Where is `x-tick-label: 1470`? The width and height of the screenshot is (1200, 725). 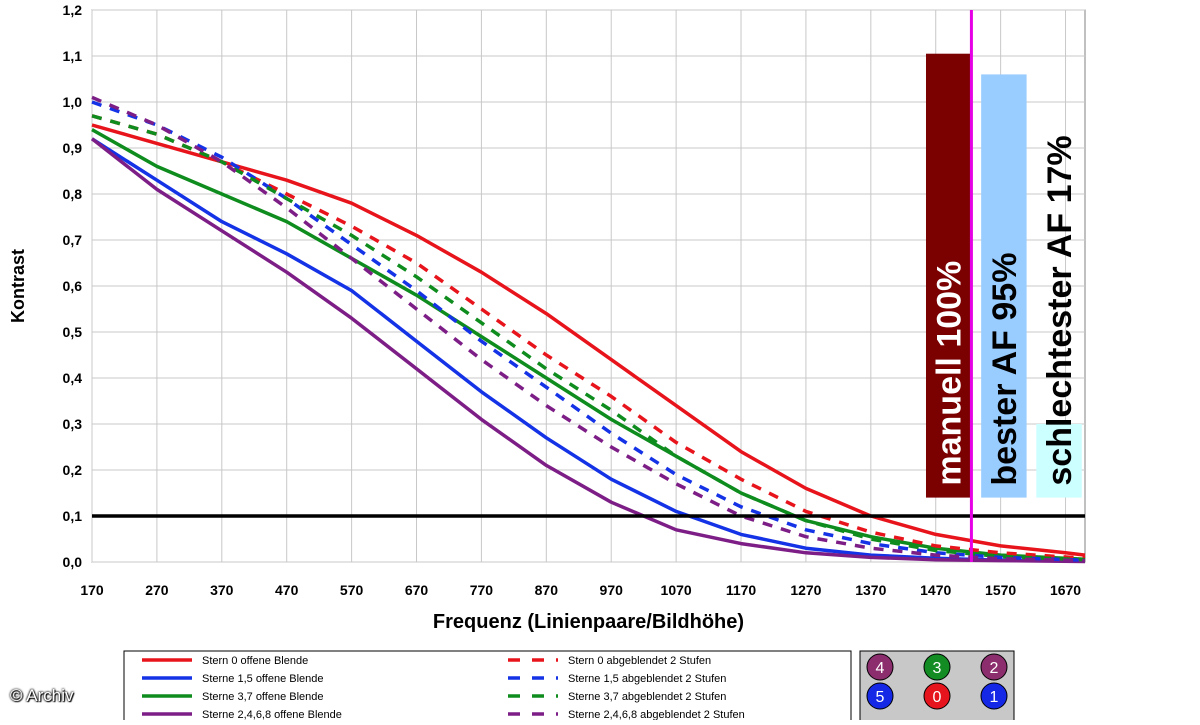
x-tick-label: 1470 is located at coordinates (935, 590).